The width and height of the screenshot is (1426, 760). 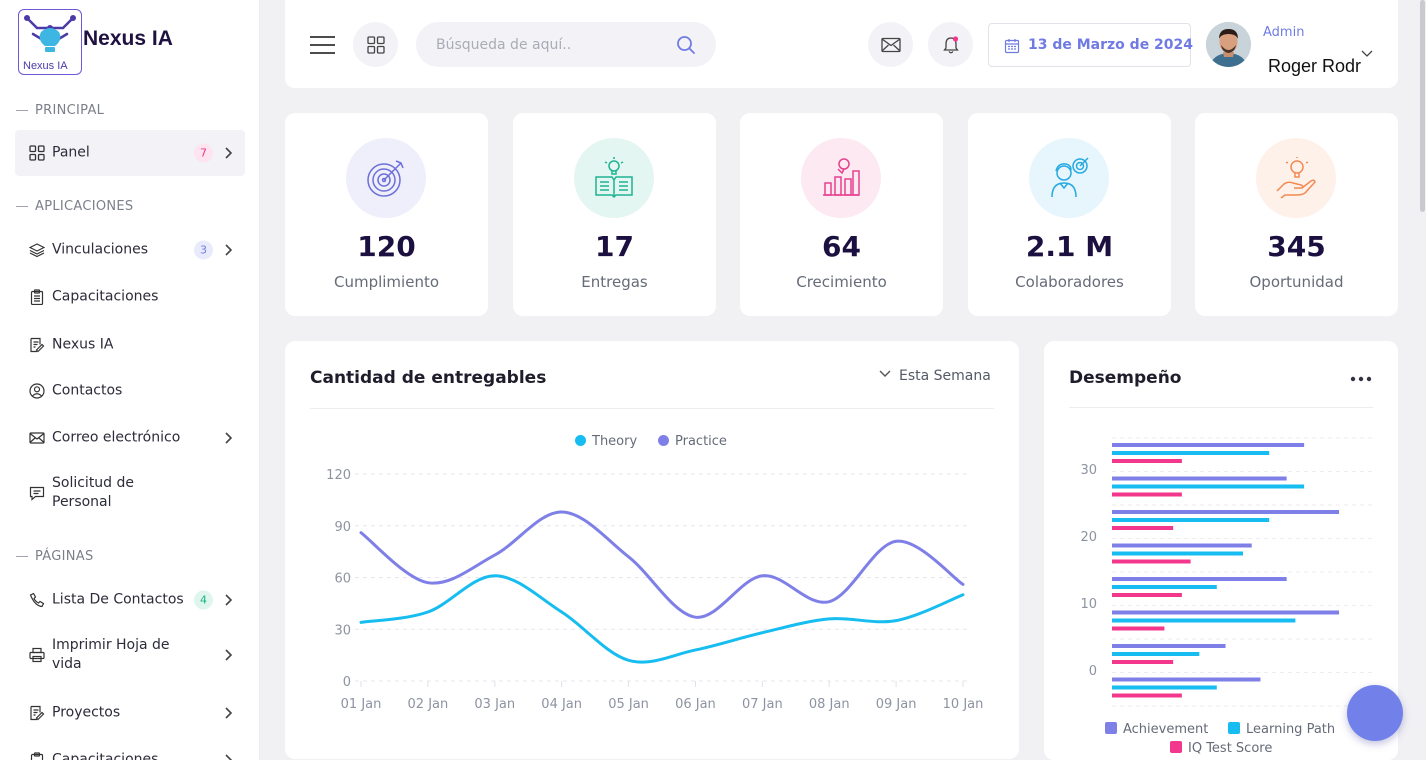 I want to click on user-photo-icon, so click(x=1228, y=44).